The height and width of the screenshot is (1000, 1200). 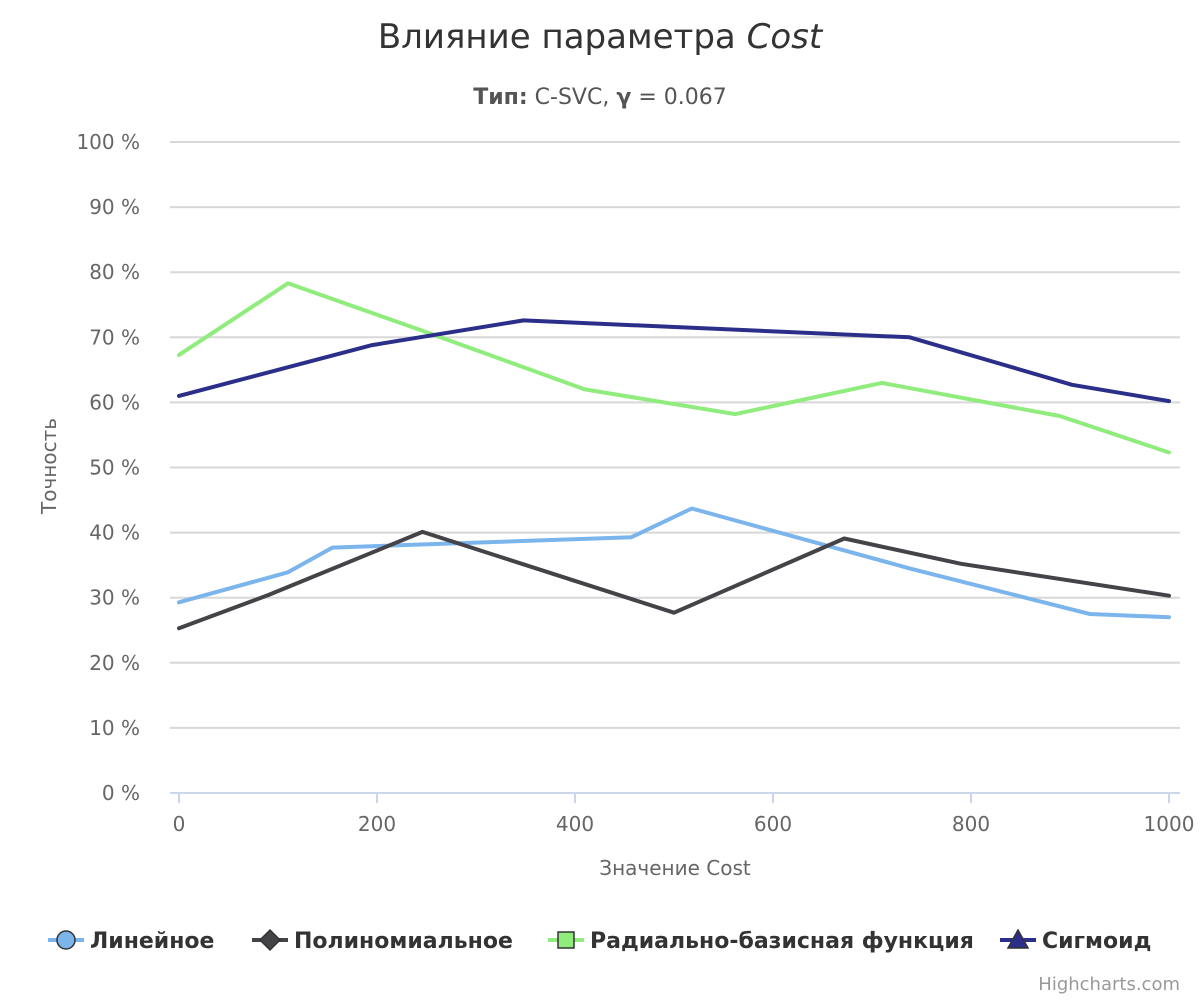 I want to click on square-marker-icon, so click(x=566, y=940).